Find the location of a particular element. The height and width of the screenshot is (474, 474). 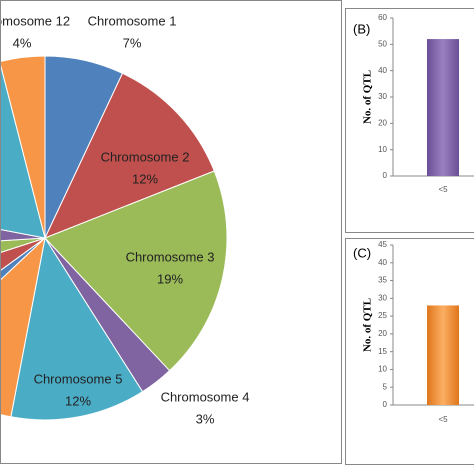

panel-label: (C) is located at coordinates (362, 252).